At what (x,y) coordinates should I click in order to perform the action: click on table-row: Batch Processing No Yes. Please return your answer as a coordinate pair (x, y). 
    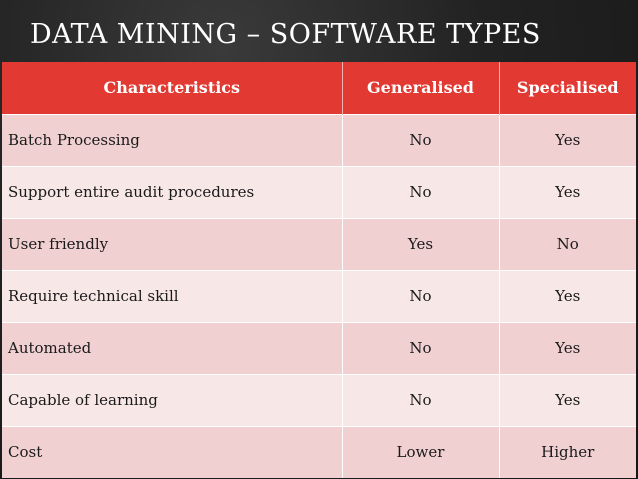
    Looking at the image, I should click on (319, 140).